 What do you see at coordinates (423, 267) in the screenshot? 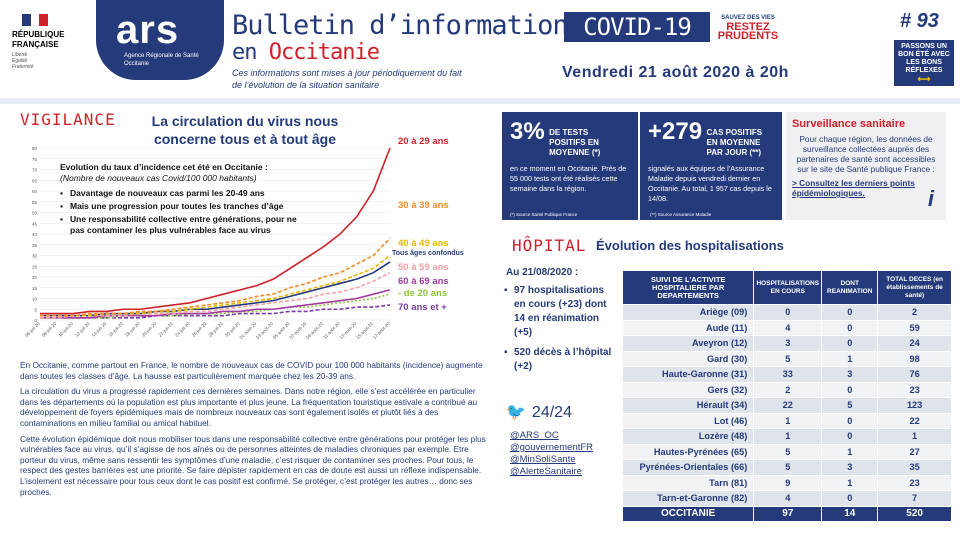
I see `legend-50-59: 50 à 59 ans` at bounding box center [423, 267].